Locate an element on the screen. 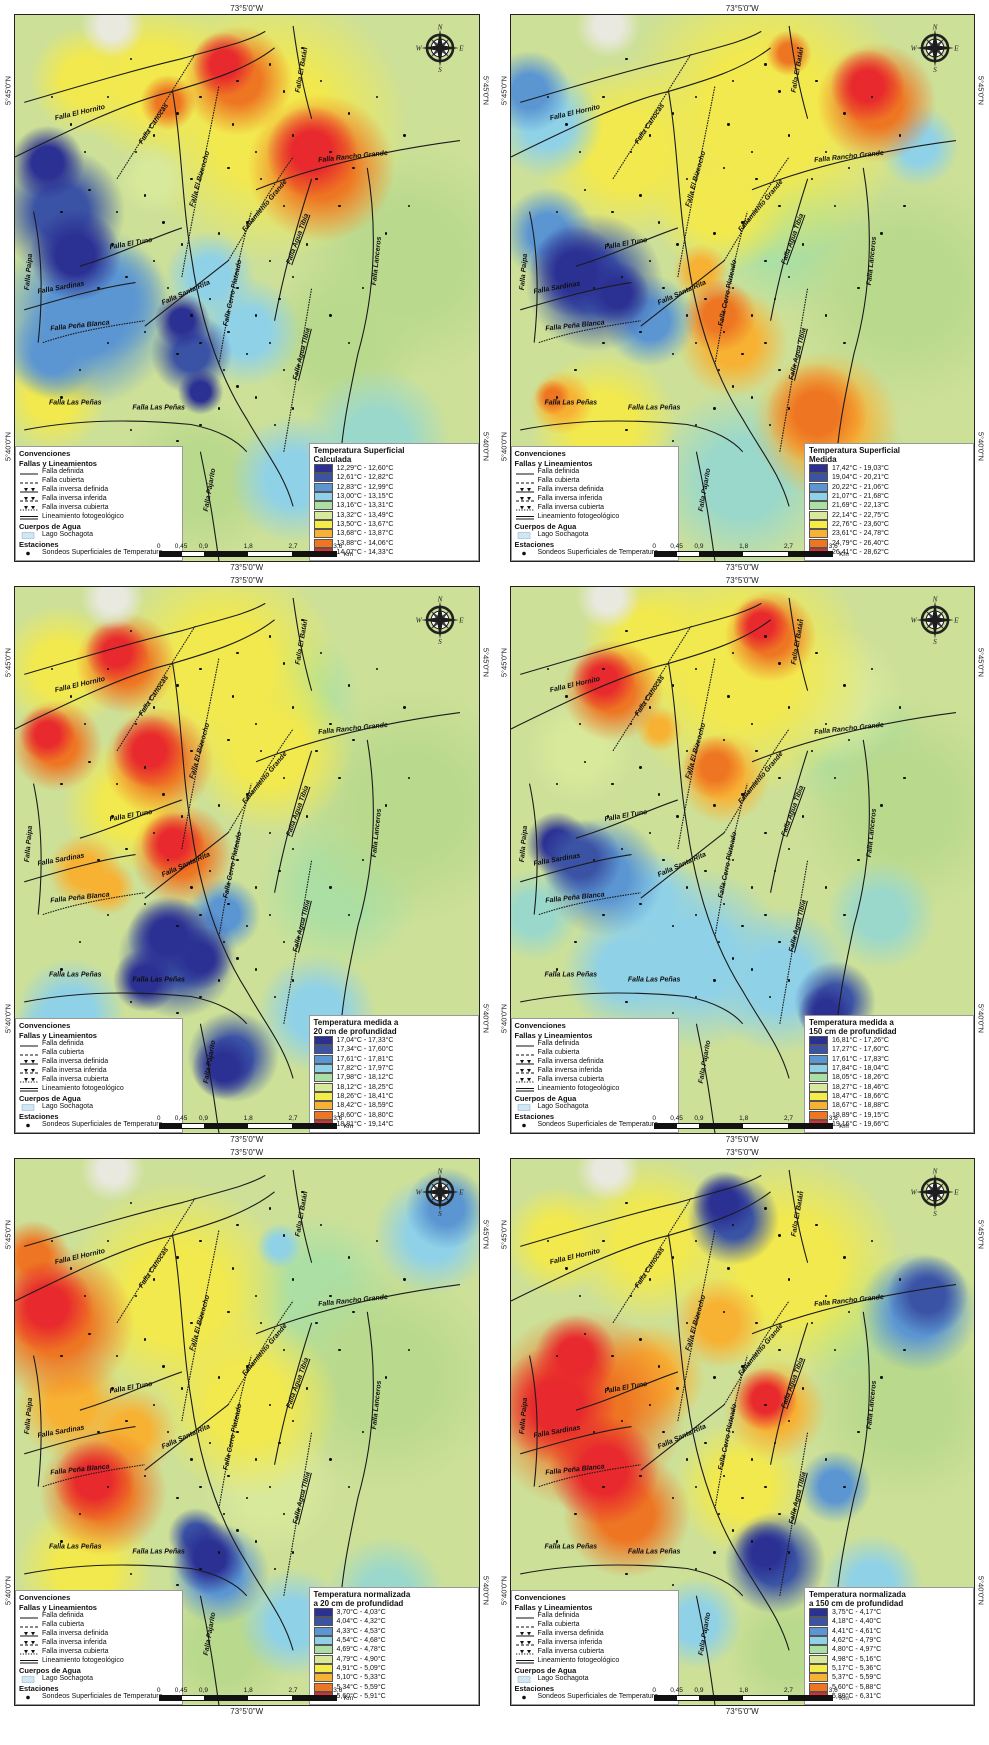 This screenshot has width=989, height=1745. conventions-section-title: Cuerpos de Agua is located at coordinates (545, 1670).